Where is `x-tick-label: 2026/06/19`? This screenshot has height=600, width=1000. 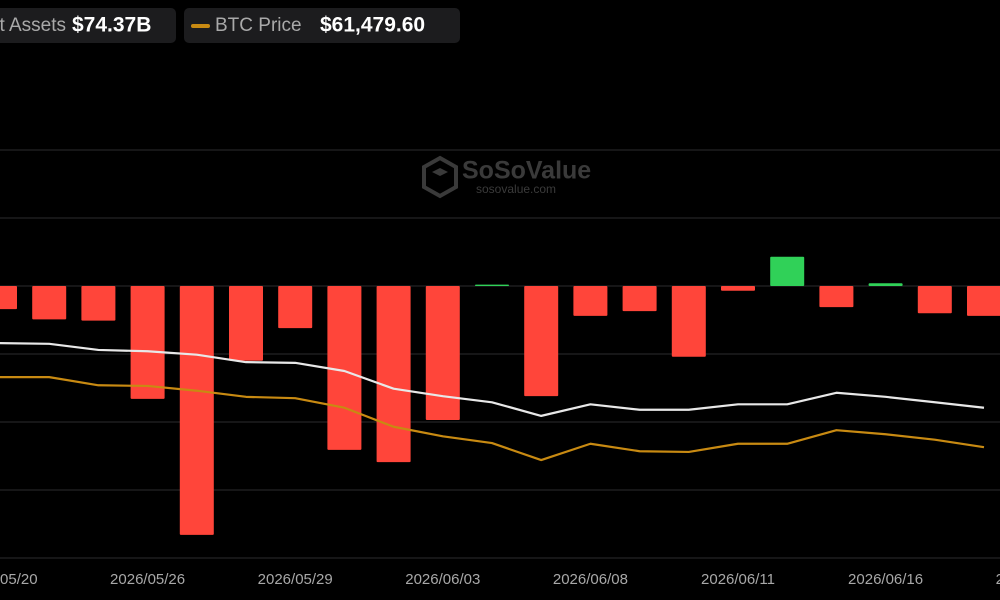 x-tick-label: 2026/06/19 is located at coordinates (998, 579).